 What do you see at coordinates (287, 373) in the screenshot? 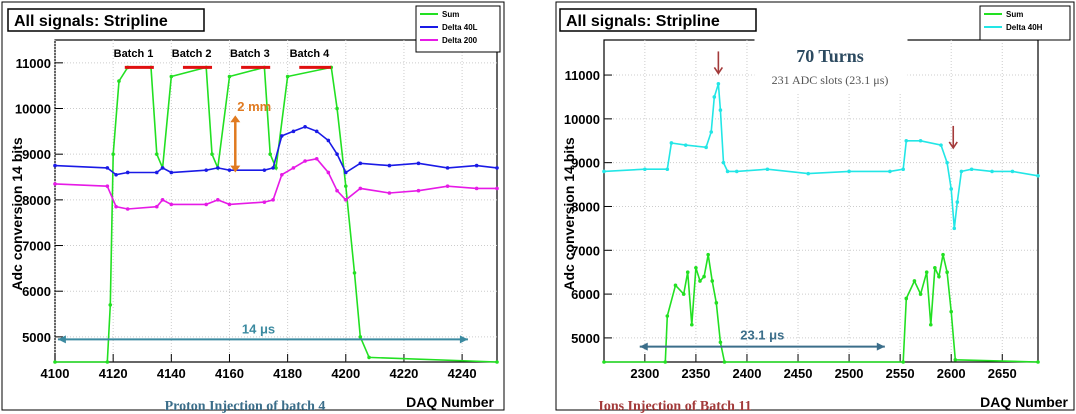
I see `left-x-tick-label: 4180` at bounding box center [287, 373].